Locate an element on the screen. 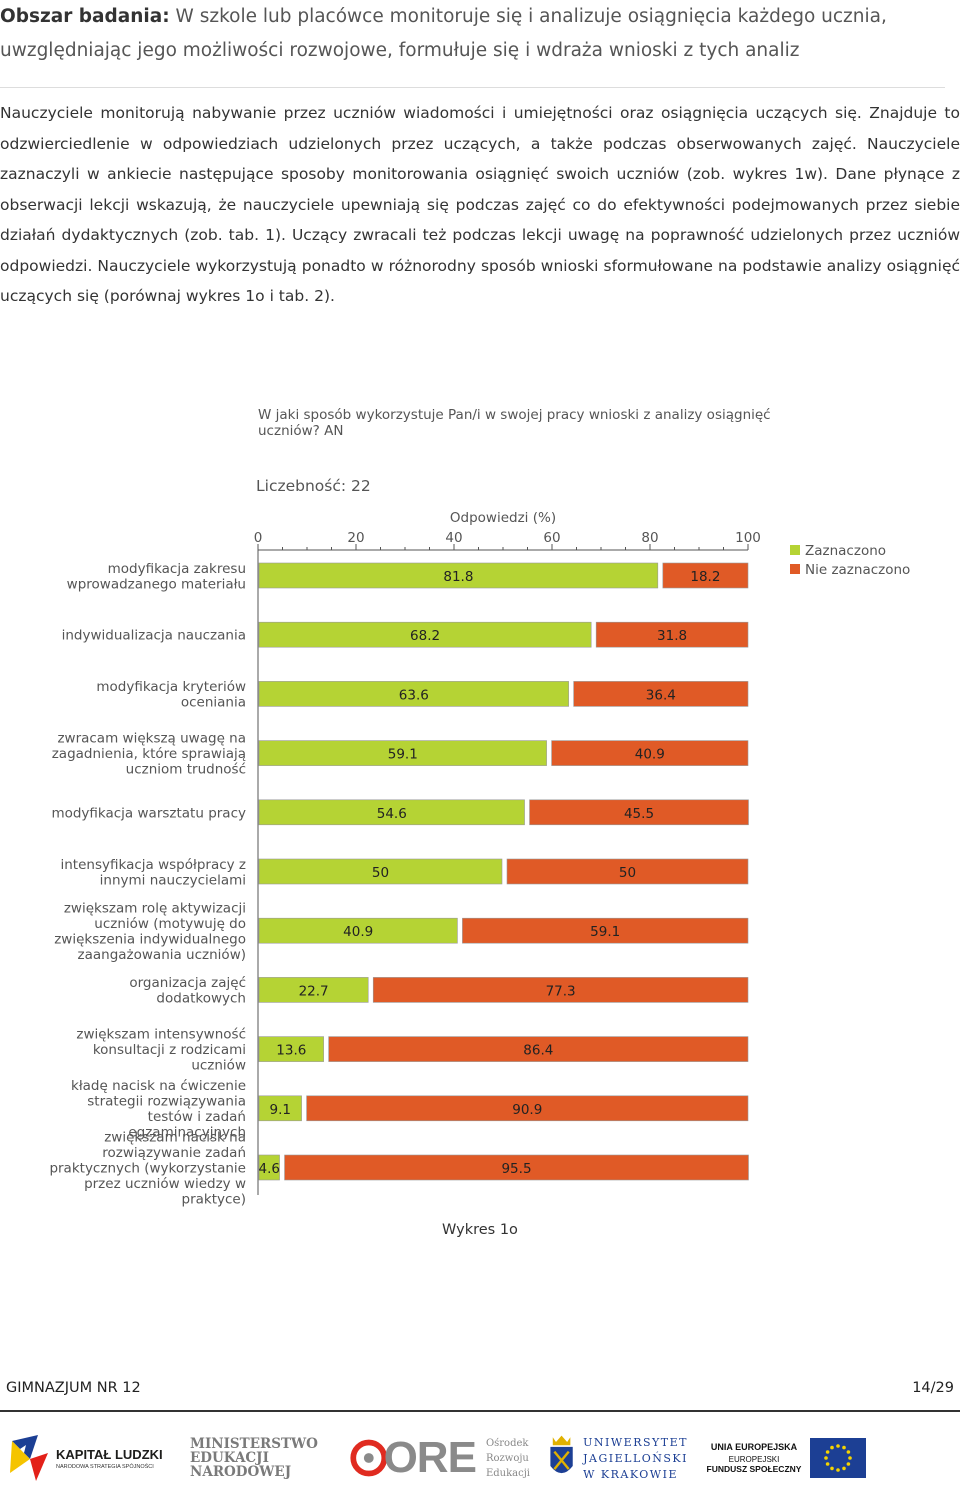 The height and width of the screenshot is (1500, 960). category-label: uczniów is located at coordinates (218, 1066).